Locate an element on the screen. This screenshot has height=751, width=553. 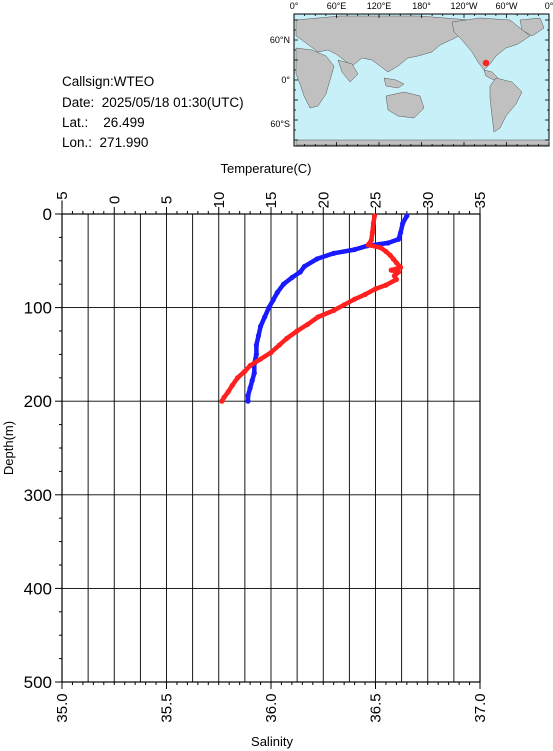
salinity-tick-label: 36.0 is located at coordinates (271, 707).